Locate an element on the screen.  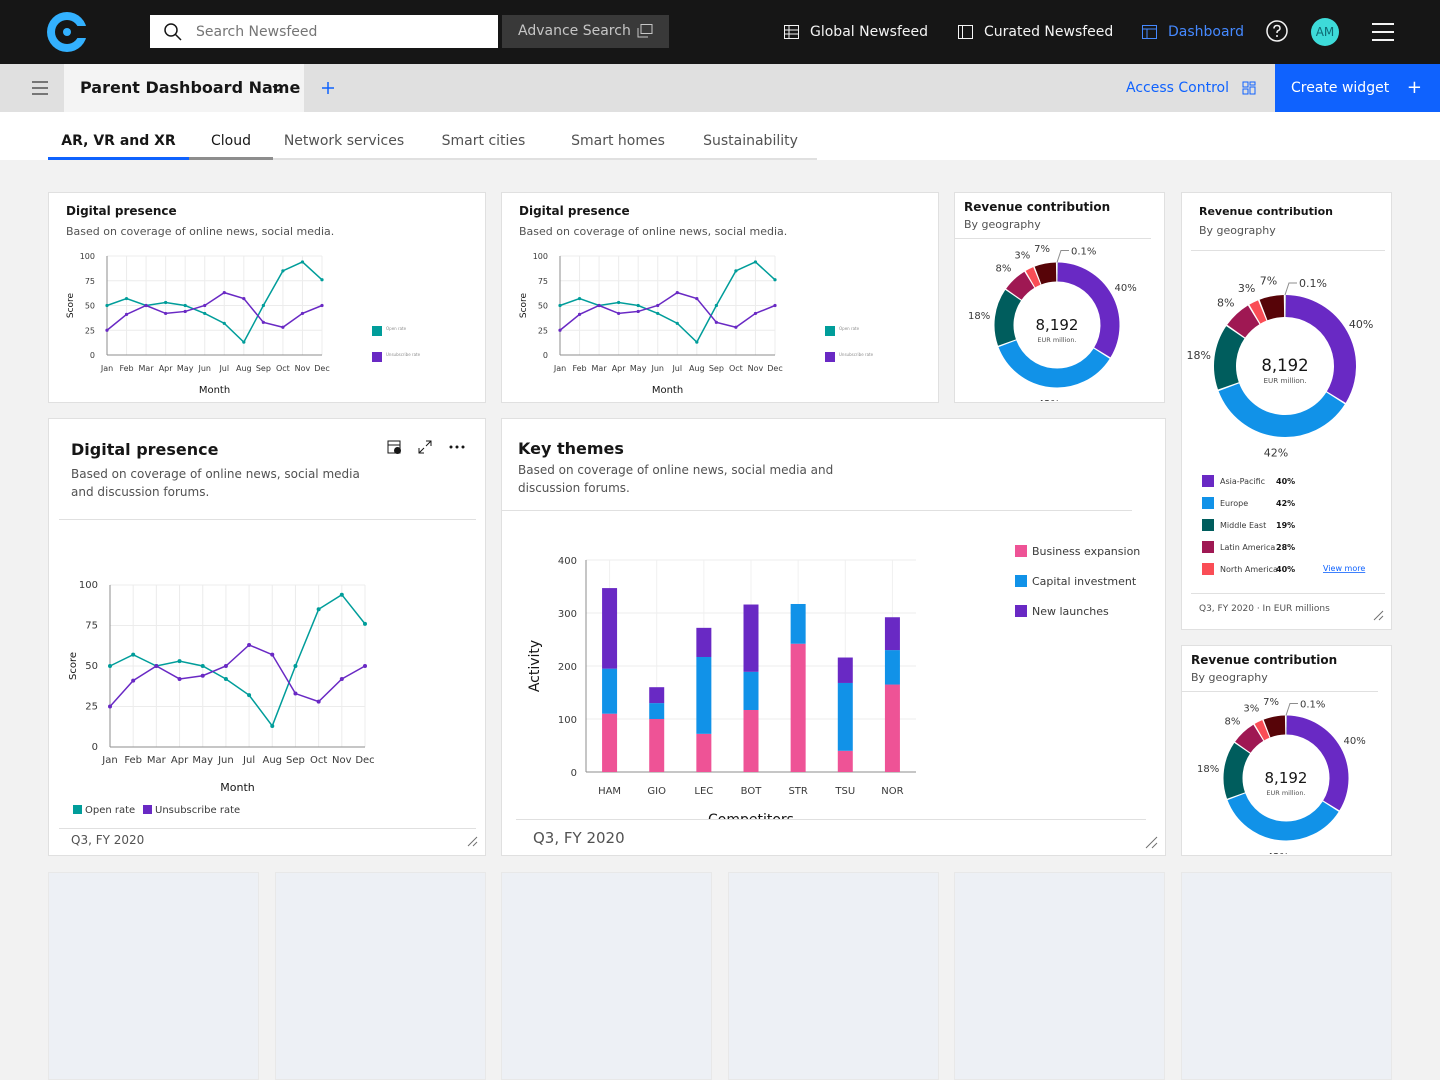
tab-sustainability: Sustainability is located at coordinates (750, 136).